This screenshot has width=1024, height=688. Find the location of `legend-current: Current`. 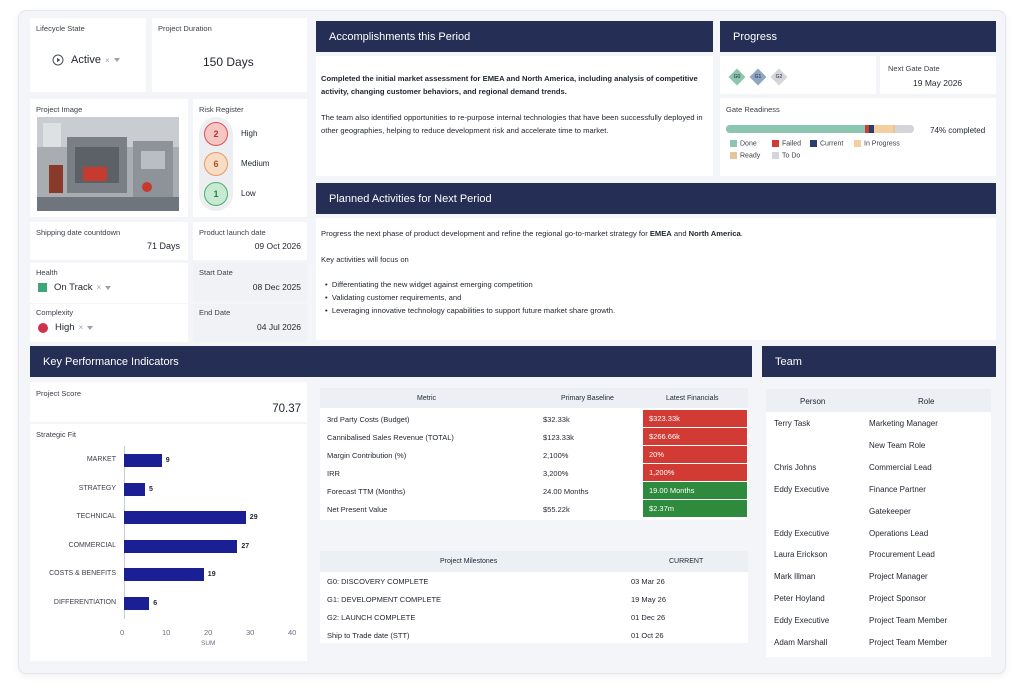

legend-current: Current is located at coordinates (826, 143).